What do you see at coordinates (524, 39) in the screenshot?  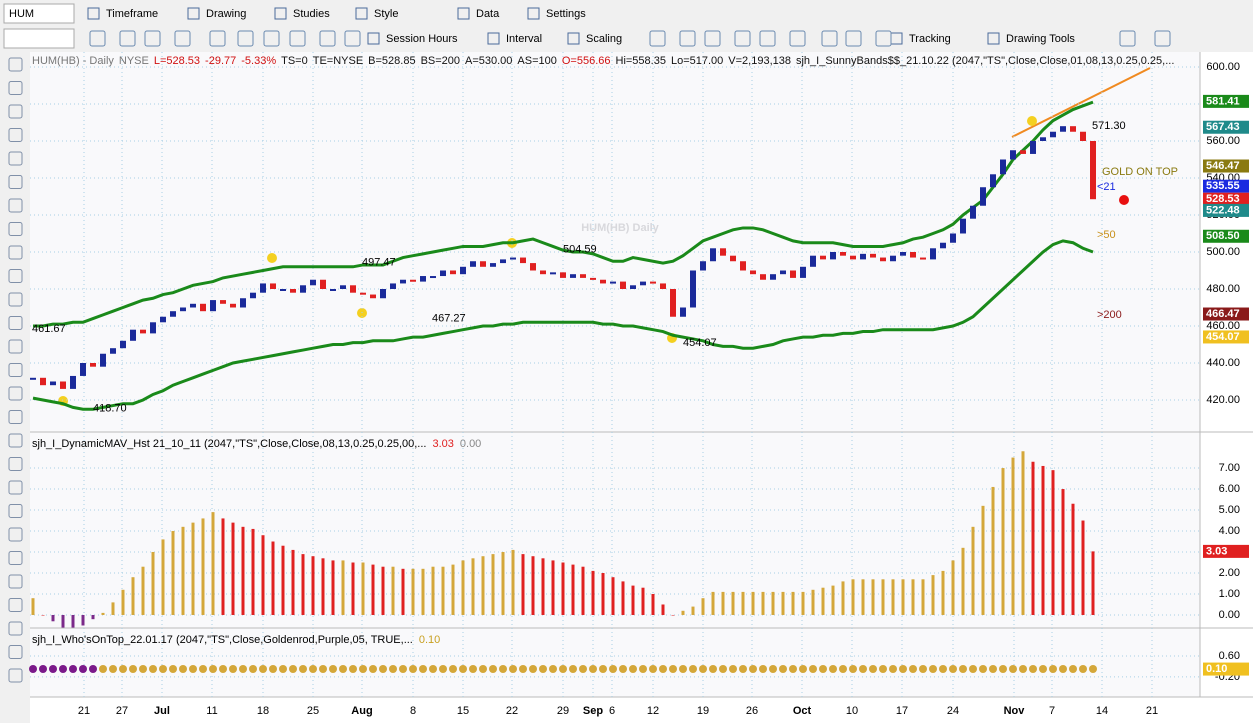 I see `toolbar-label: Interval` at bounding box center [524, 39].